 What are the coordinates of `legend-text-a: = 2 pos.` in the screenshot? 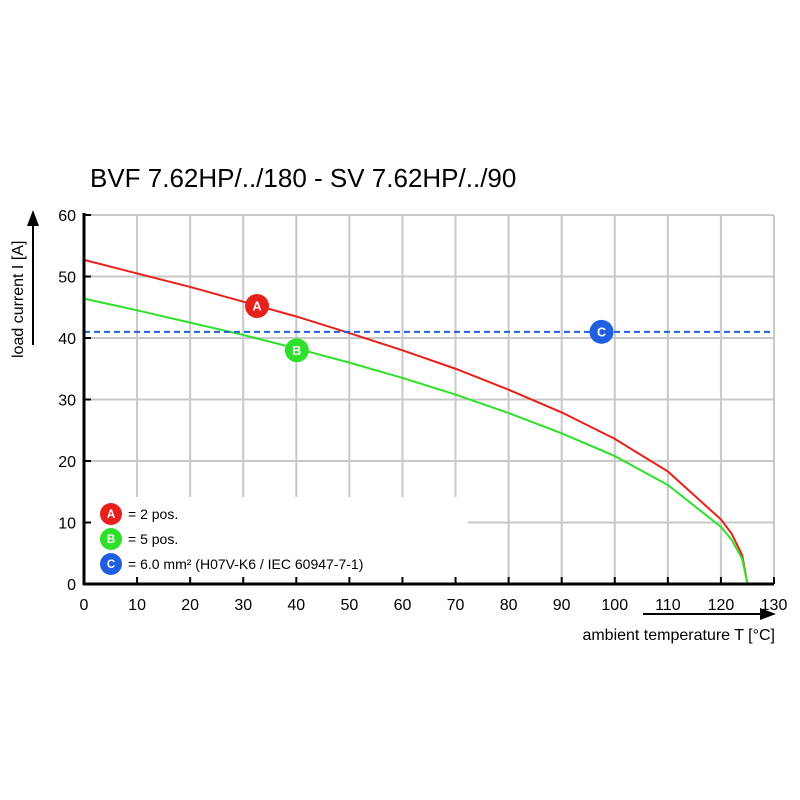 It's located at (153, 514).